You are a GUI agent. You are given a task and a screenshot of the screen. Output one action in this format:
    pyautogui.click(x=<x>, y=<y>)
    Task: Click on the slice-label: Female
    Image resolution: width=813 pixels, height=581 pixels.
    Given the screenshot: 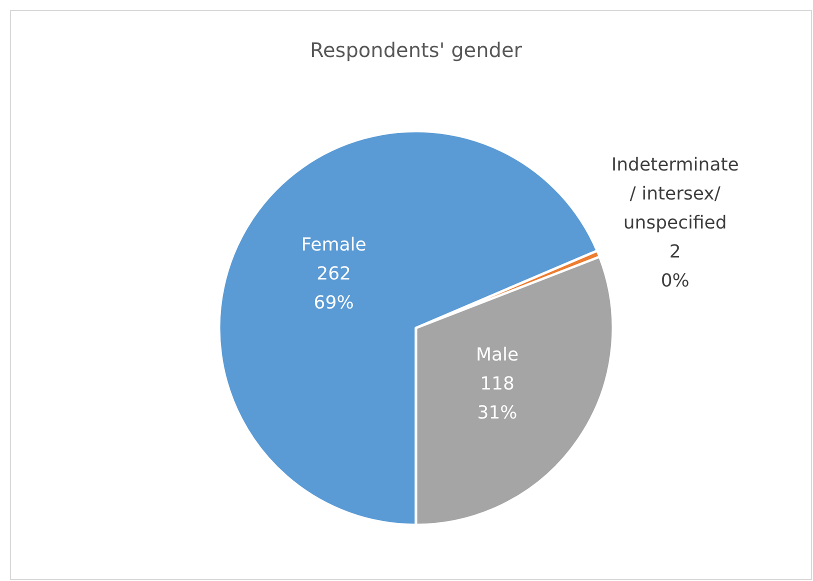 What is the action you would take?
    pyautogui.click(x=333, y=245)
    